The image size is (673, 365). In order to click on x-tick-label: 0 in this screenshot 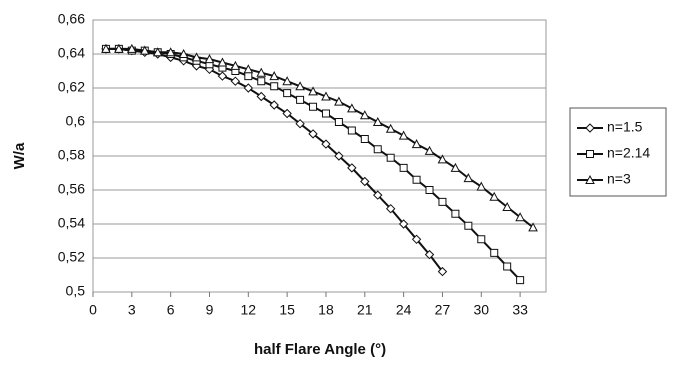, I will do `click(93, 310)`.